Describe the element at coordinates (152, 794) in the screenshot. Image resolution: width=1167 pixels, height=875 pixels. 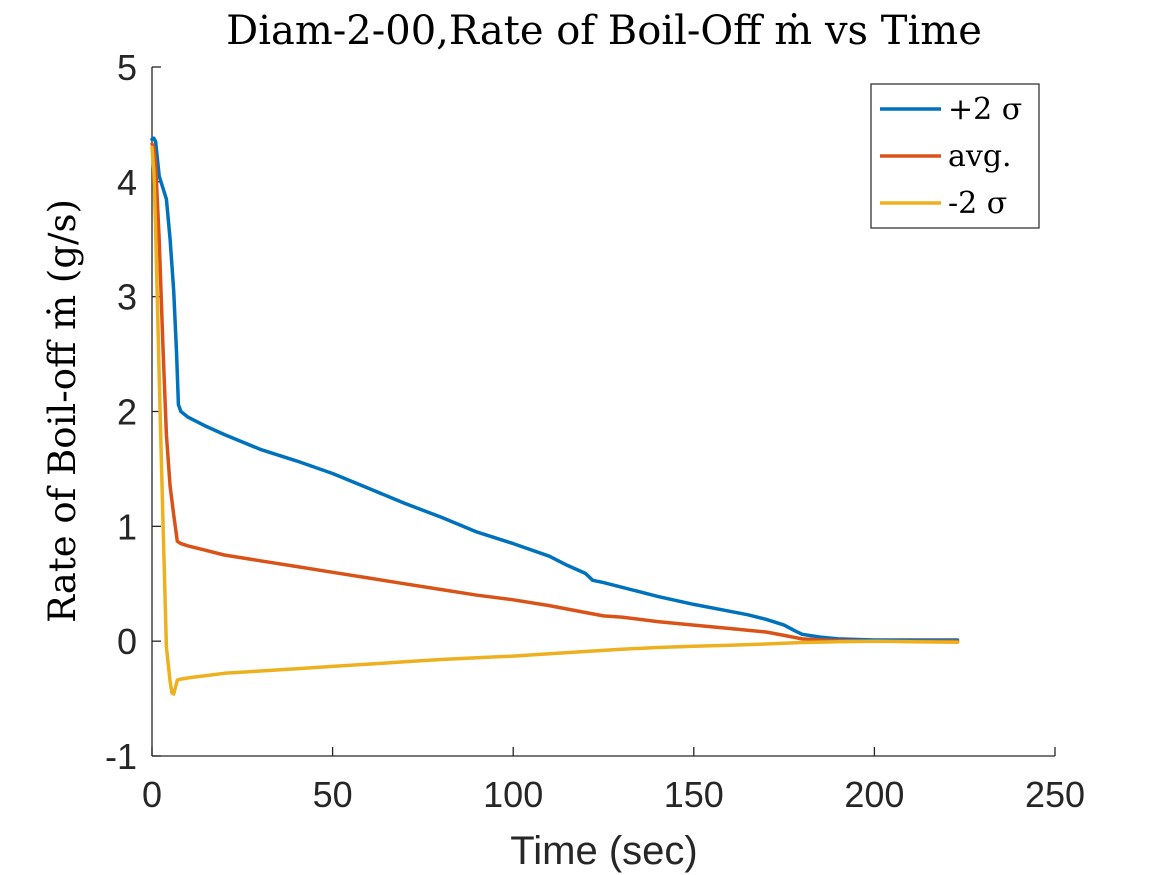
I see `x-tick-label: 0` at that location.